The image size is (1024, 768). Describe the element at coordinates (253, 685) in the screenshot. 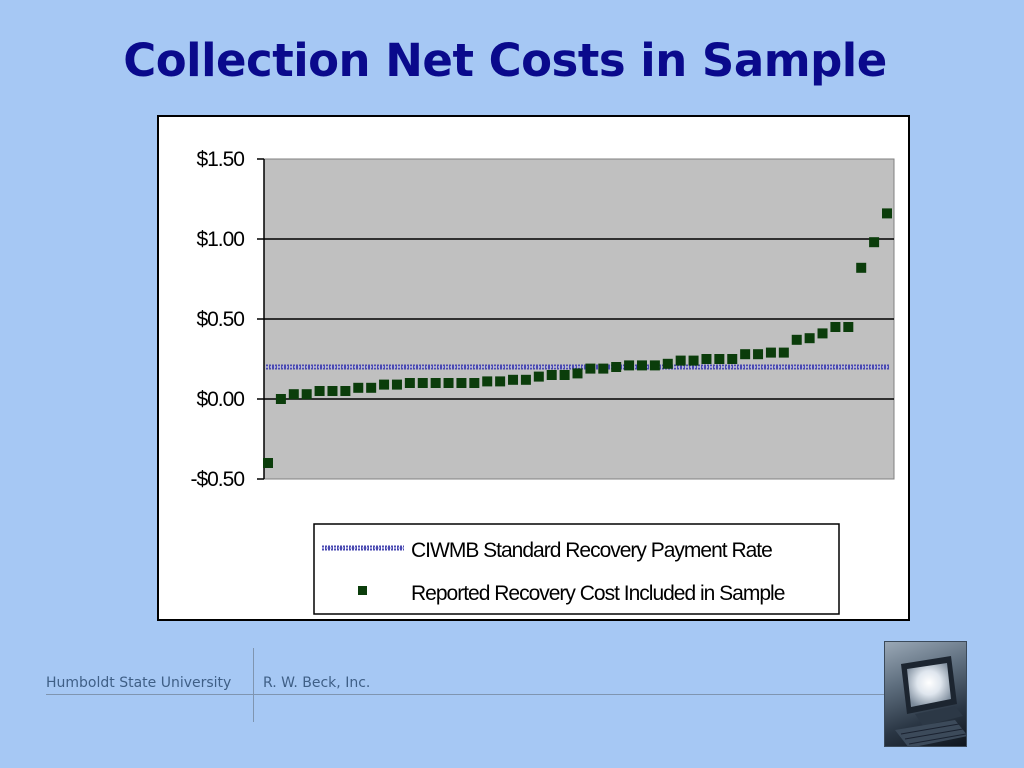

I see `footer-divider` at that location.